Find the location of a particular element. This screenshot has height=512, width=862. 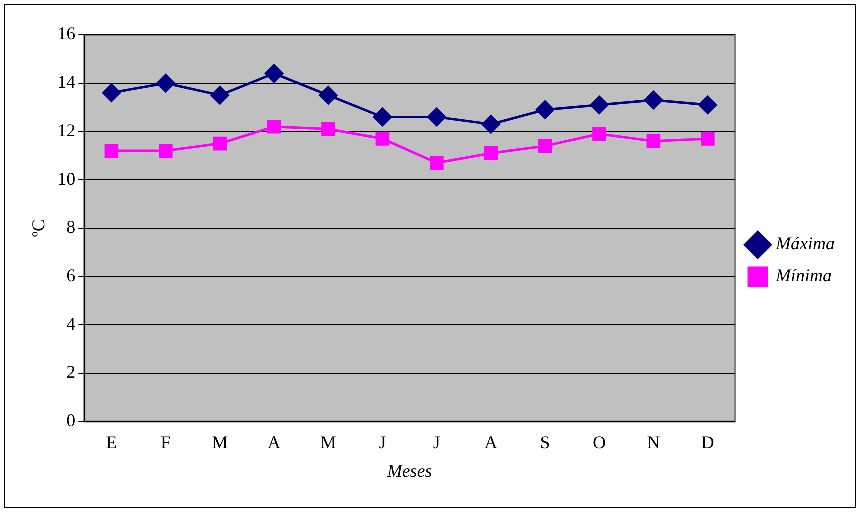

legend-label: Máxima is located at coordinates (805, 244).